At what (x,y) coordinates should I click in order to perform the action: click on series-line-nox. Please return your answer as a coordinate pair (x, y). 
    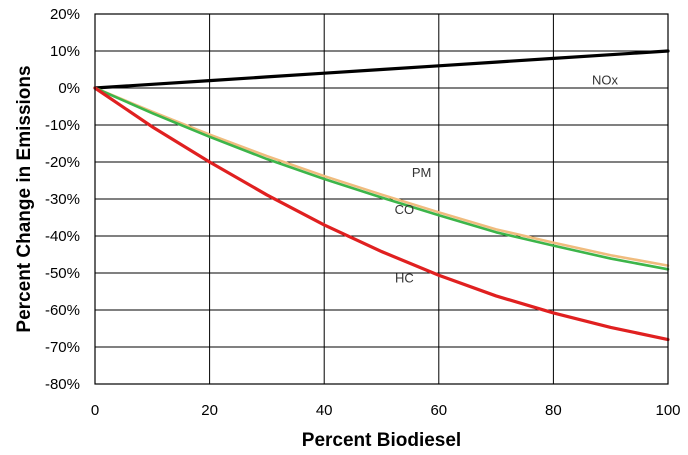
    Looking at the image, I should click on (381, 69).